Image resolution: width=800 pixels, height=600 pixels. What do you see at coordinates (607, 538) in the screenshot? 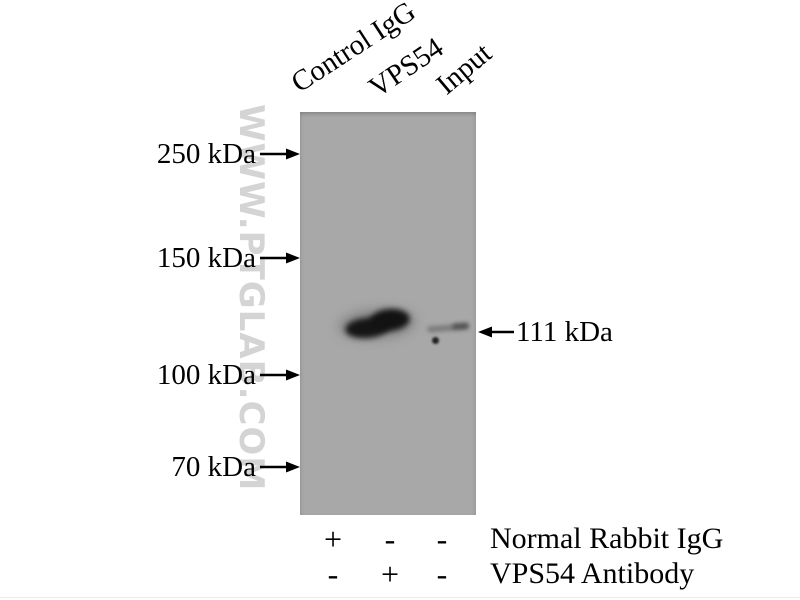
I see `treatment-row-label: Normal Rabbit IgG` at bounding box center [607, 538].